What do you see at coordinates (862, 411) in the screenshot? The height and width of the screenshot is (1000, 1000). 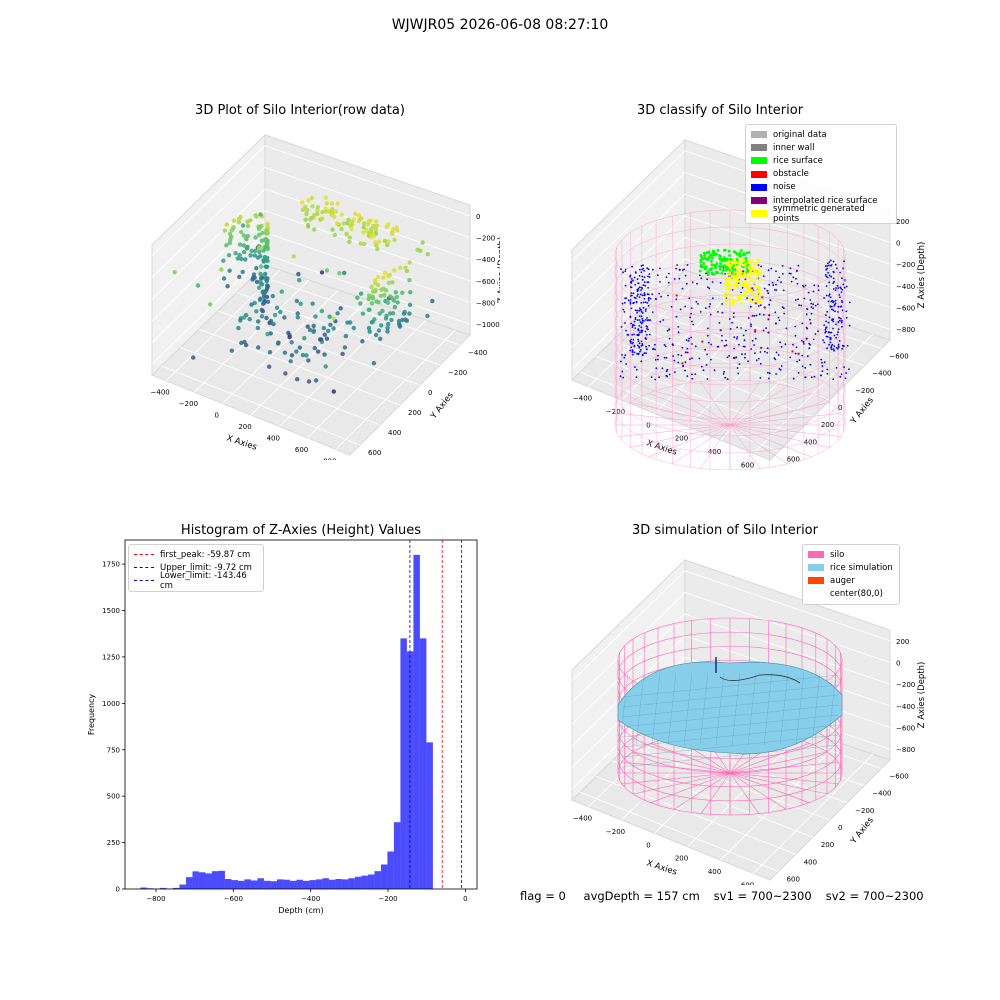 I see `y-axis-label: Y Axies` at bounding box center [862, 411].